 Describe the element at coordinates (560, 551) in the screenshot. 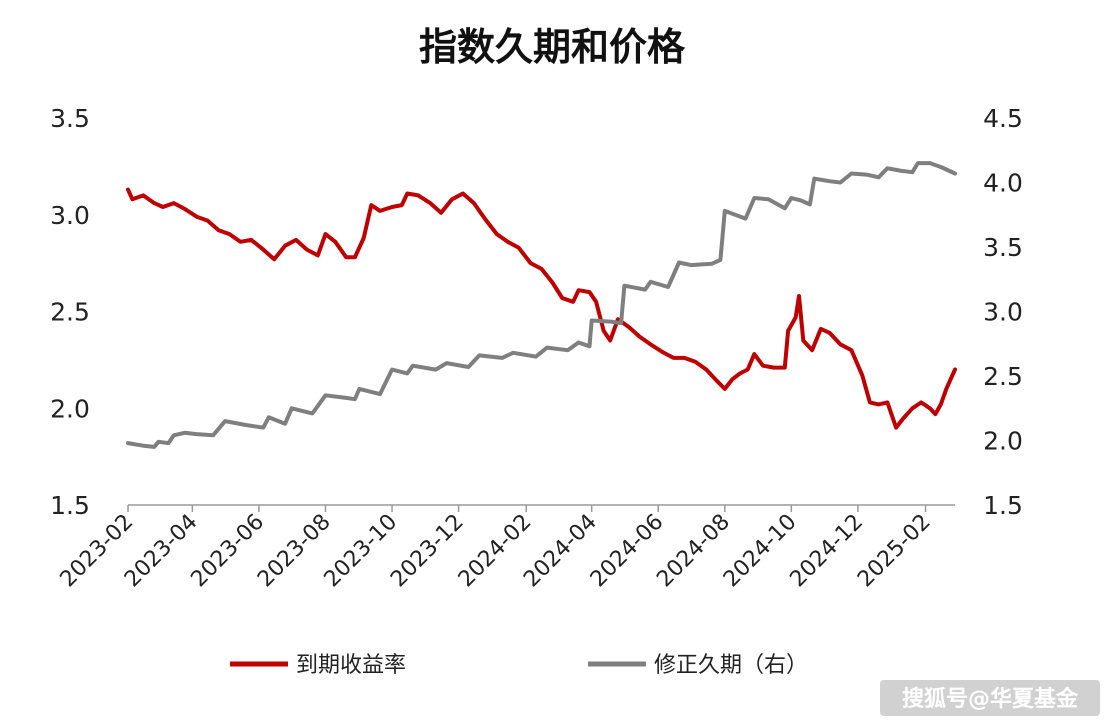

I see `x-tick-label: 2024-04` at that location.